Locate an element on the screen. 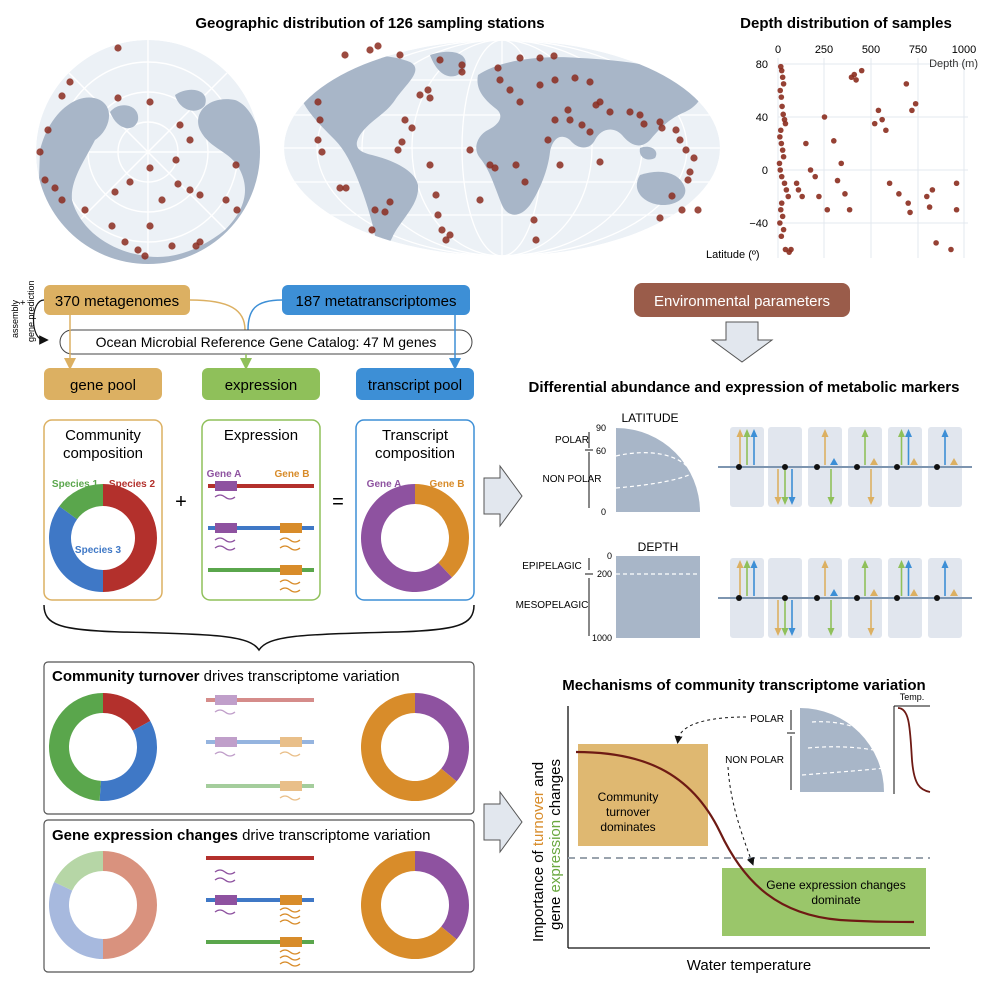 Image resolution: width=996 pixels, height=1001 pixels. expr-change-title-rest: drive transcriptome variation is located at coordinates (334, 835).